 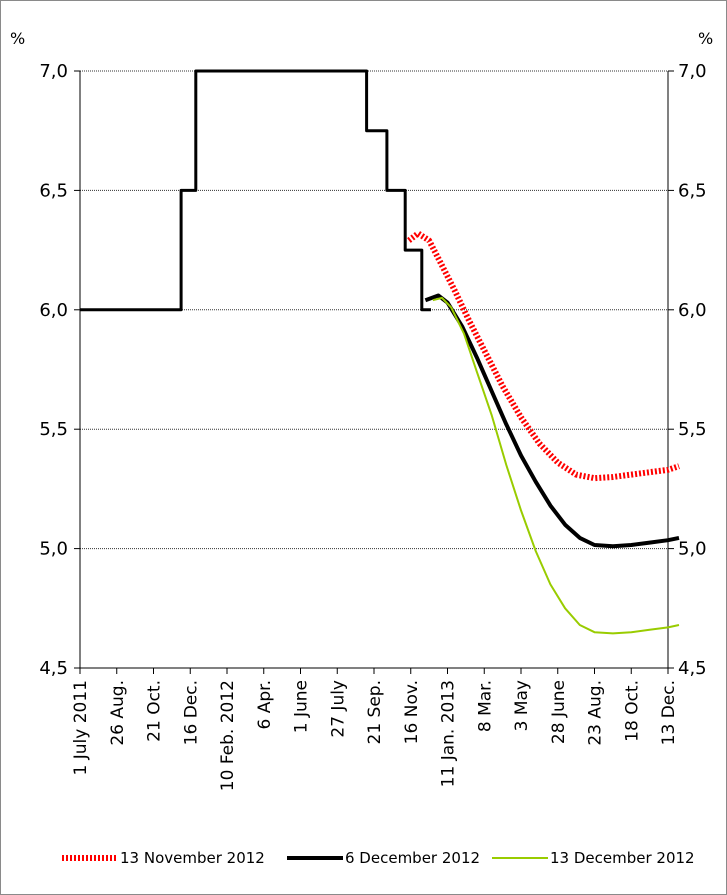 What do you see at coordinates (412, 858) in the screenshot?
I see `legend-label: 6 December 2012` at bounding box center [412, 858].